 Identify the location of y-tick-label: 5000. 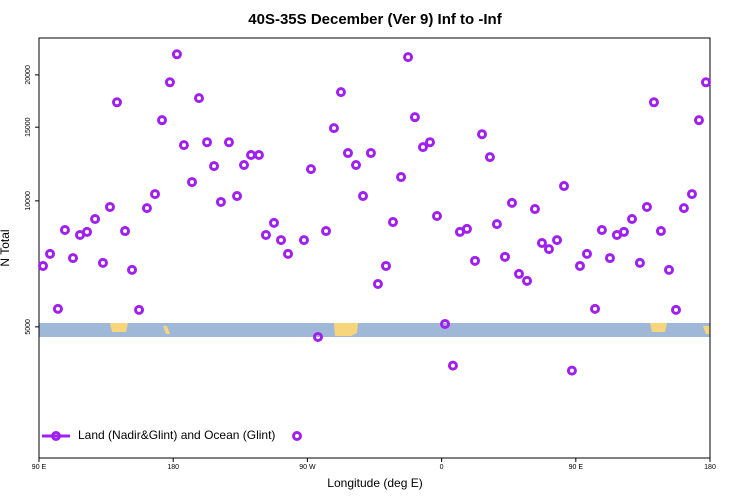
(28, 327).